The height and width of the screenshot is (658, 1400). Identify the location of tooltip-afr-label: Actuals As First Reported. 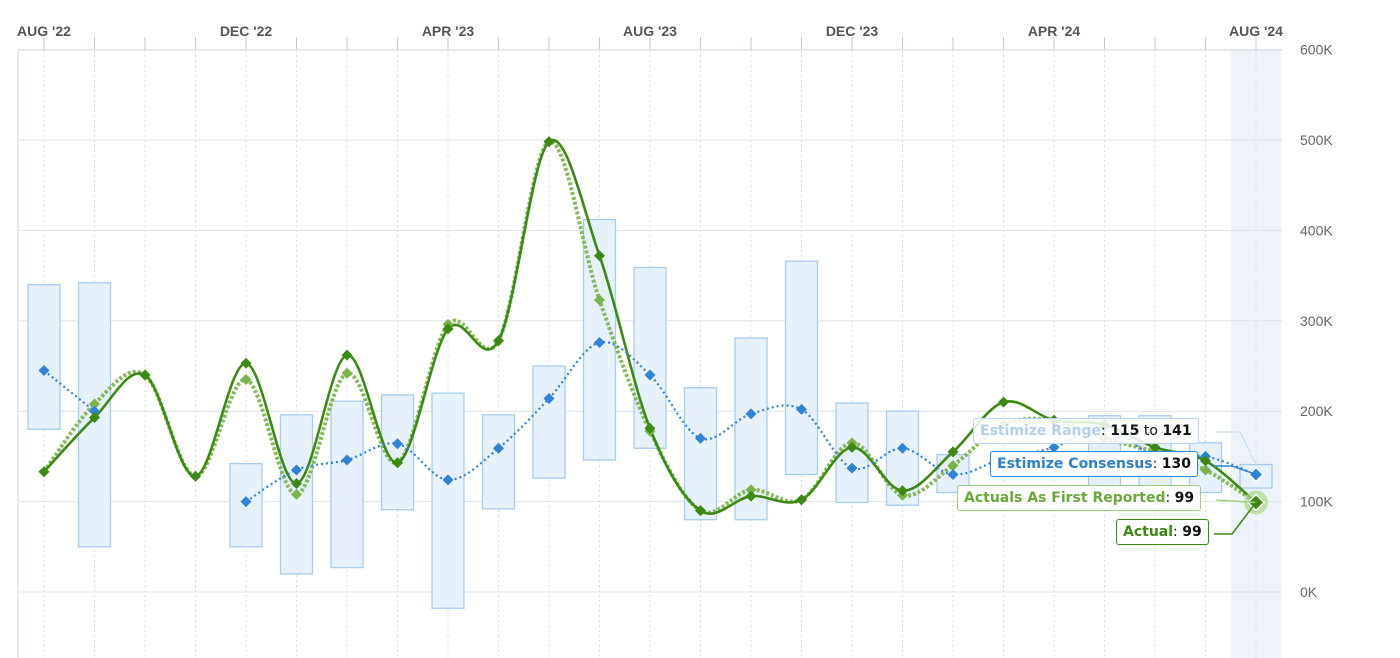
(1065, 498).